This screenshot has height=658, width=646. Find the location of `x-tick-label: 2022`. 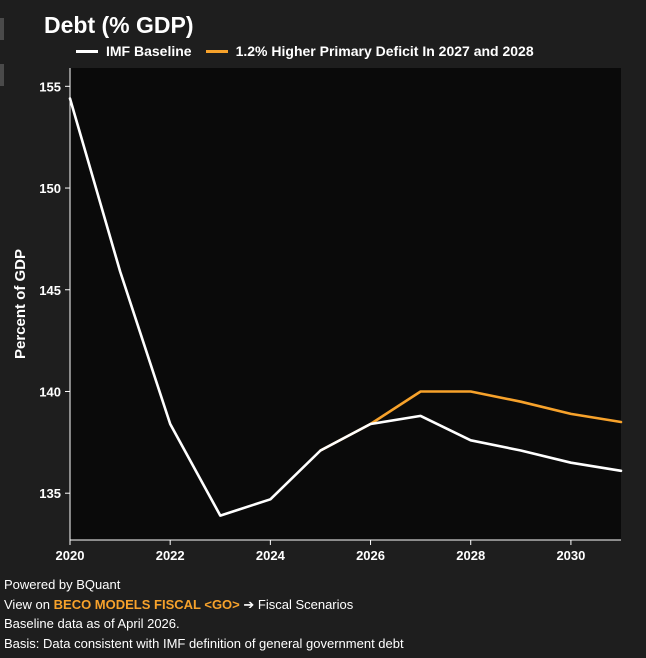

x-tick-label: 2022 is located at coordinates (170, 555).